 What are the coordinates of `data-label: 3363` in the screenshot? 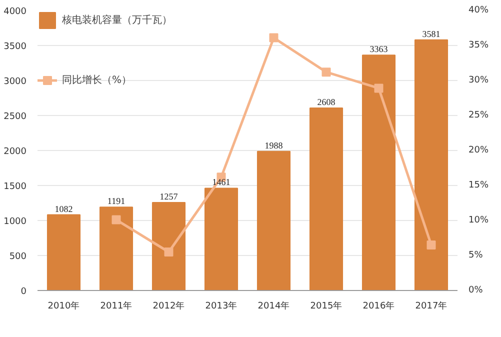 It's located at (379, 49).